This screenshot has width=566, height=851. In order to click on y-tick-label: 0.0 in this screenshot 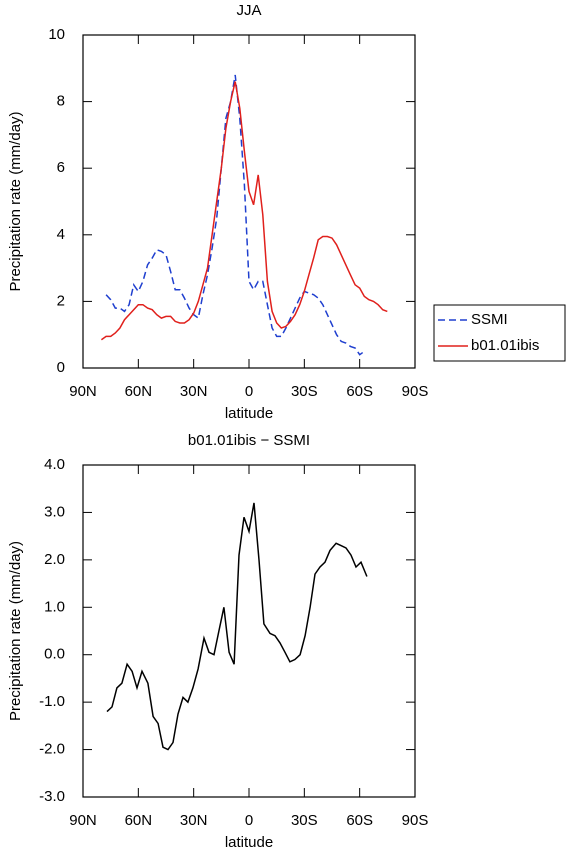, I will do `click(54, 654)`.